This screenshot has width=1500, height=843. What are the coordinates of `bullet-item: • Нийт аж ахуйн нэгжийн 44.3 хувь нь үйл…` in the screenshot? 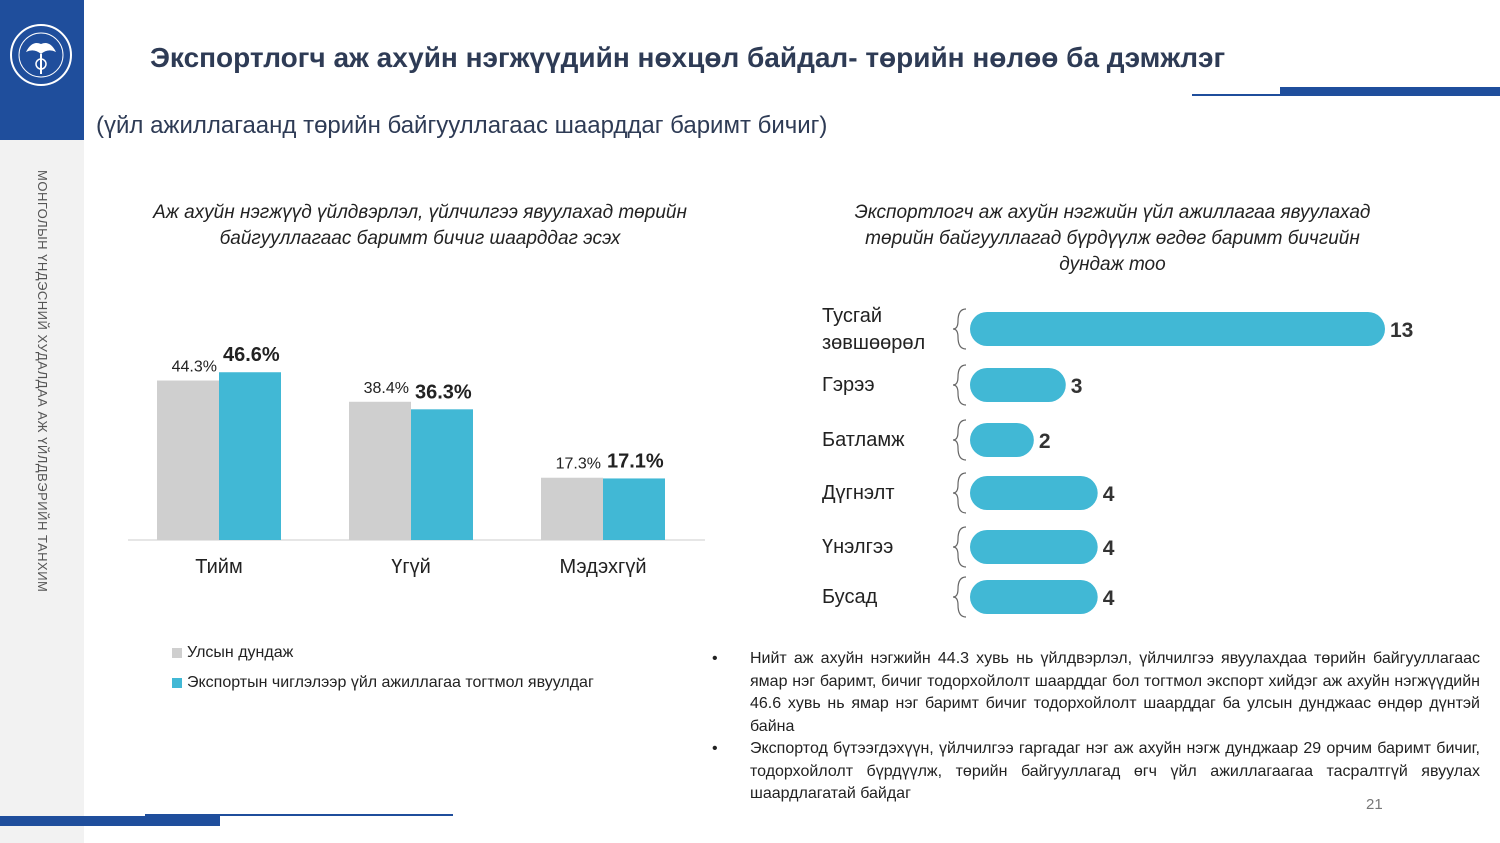 It's located at (1095, 693).